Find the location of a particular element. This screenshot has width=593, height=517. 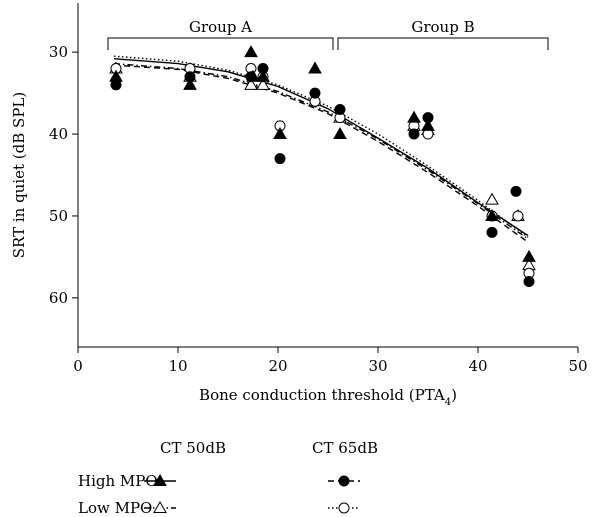

x-ticks: 0 10 20 30 40 50 is located at coordinates (330, 361).